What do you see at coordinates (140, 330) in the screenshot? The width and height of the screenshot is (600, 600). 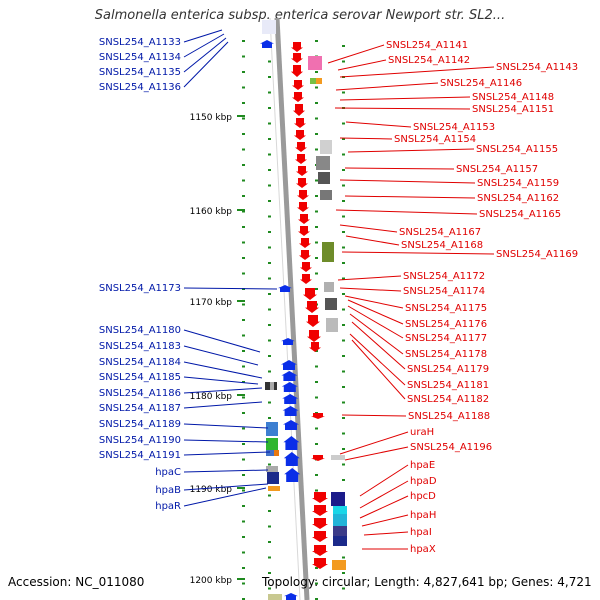 I see `left-gene-label: SNSL254_A1180` at bounding box center [140, 330].